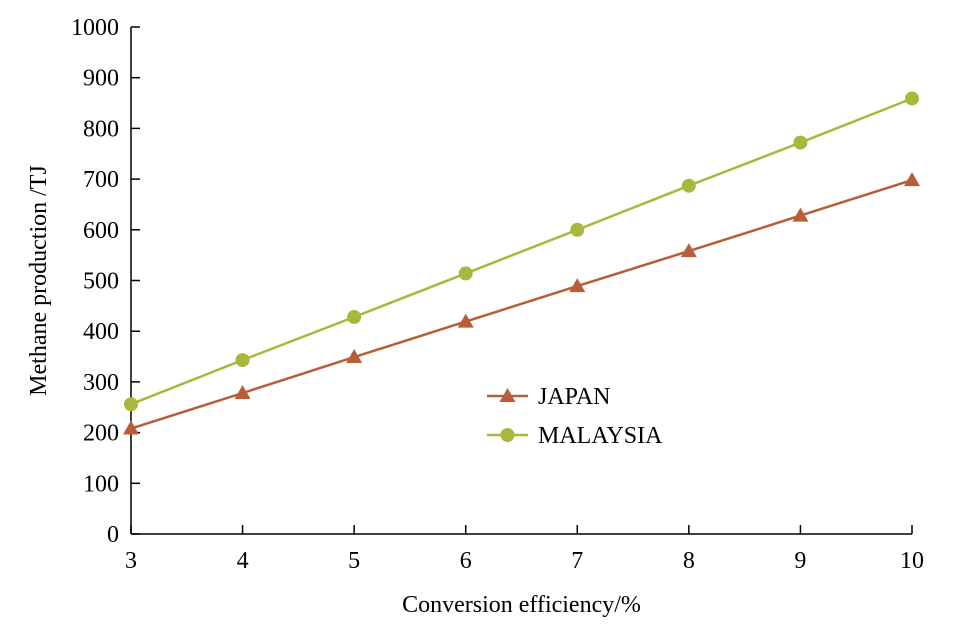  What do you see at coordinates (912, 561) in the screenshot?
I see `x-tick-label: 10` at bounding box center [912, 561].